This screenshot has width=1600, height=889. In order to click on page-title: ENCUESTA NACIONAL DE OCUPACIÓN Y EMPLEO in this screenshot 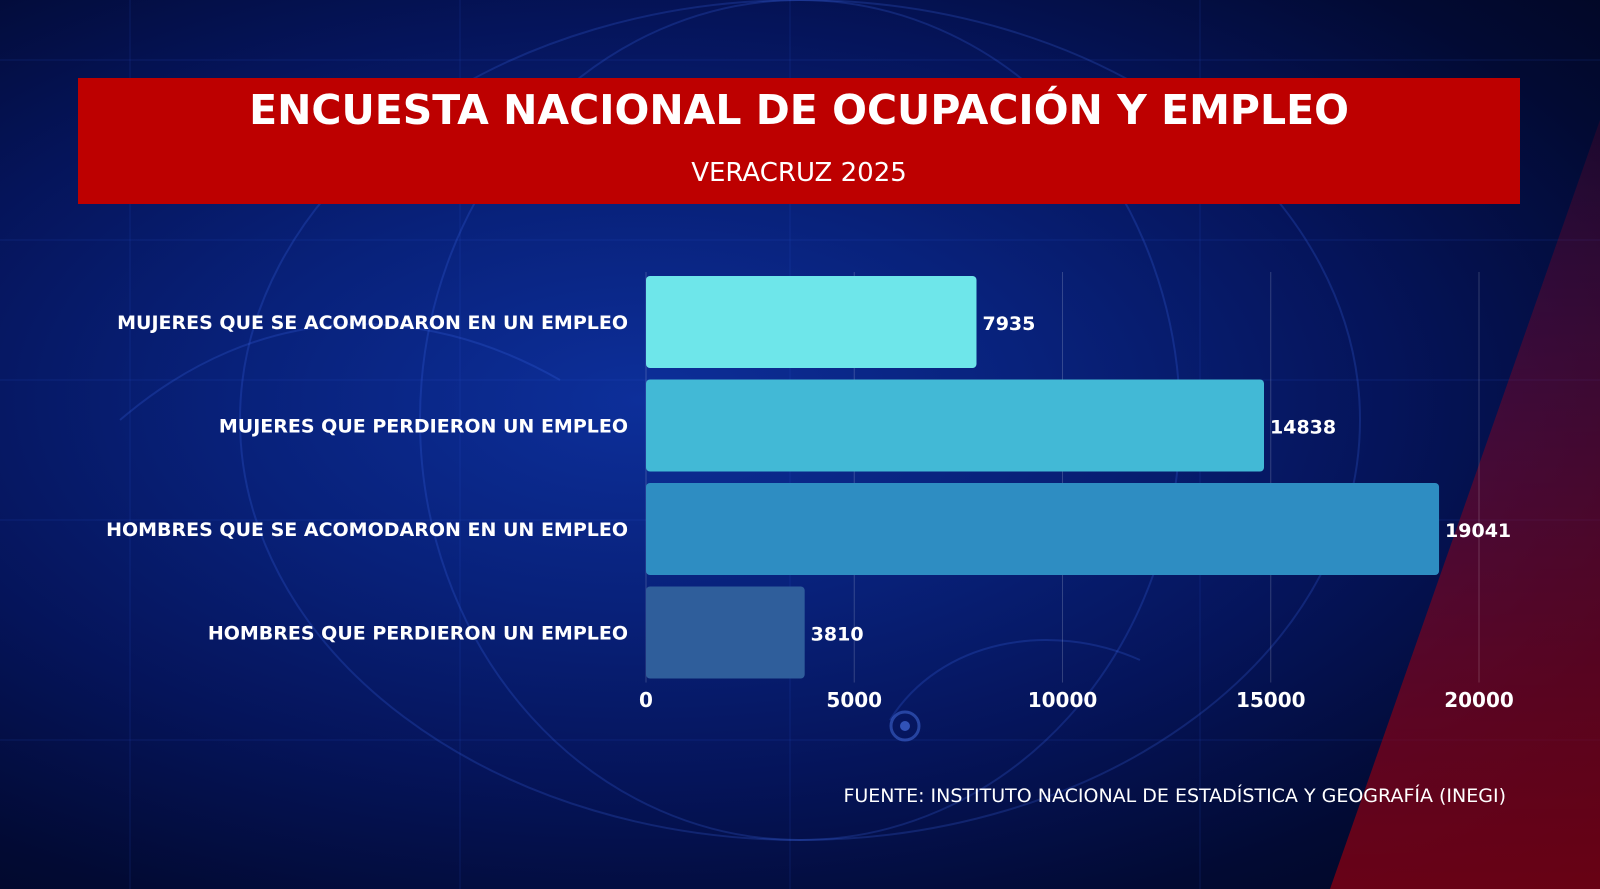, I will do `click(799, 110)`.